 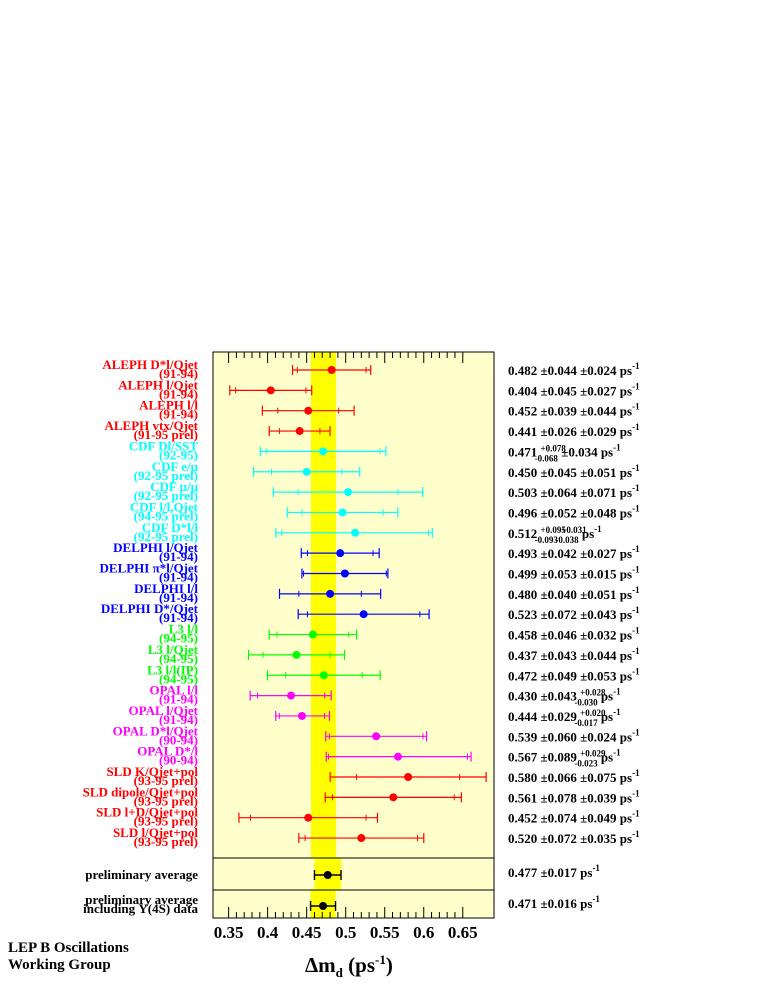 What do you see at coordinates (561, 431) in the screenshot?
I see `result-stat-error: ±0.026` at bounding box center [561, 431].